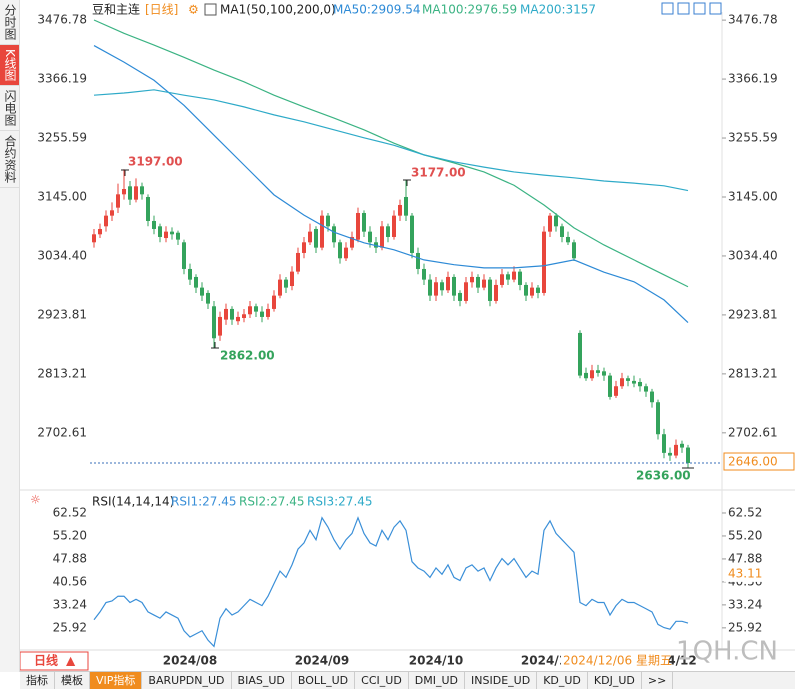 This screenshot has height=689, width=795. What do you see at coordinates (187, 680) in the screenshot?
I see `toolbar-tab: BARUPDN_UD` at bounding box center [187, 680].